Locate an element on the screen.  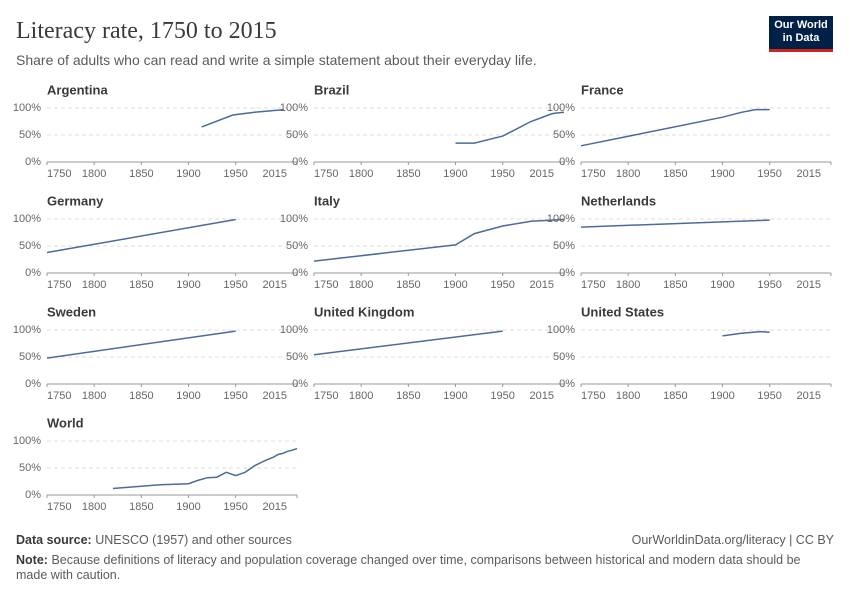
source-label: Data source: is located at coordinates (54, 540).